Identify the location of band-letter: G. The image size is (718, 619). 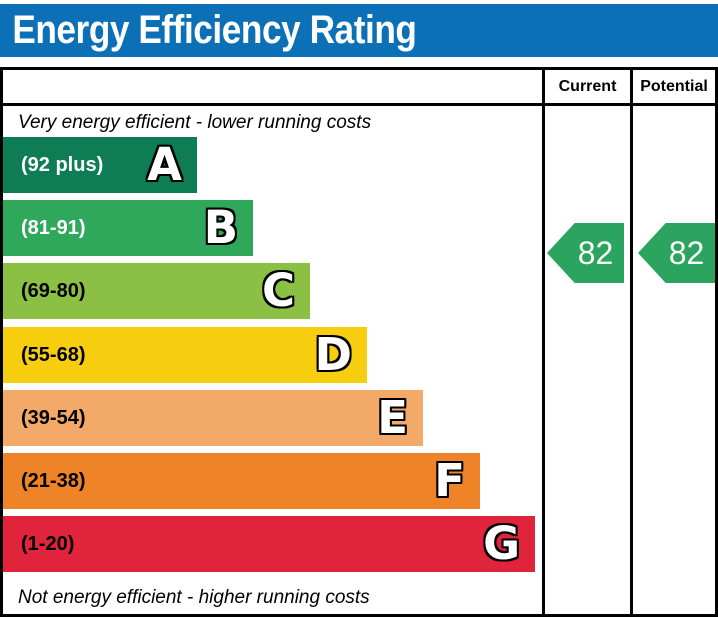
(501, 543).